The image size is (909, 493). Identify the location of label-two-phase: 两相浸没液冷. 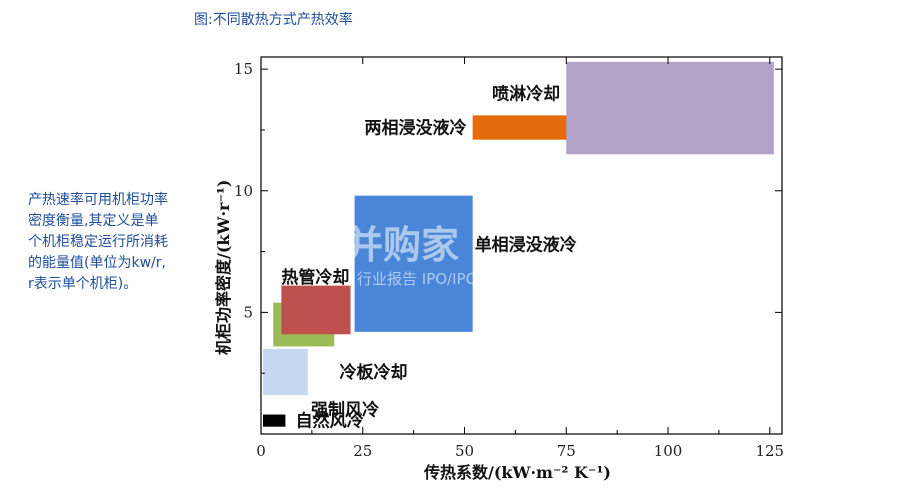
(416, 128).